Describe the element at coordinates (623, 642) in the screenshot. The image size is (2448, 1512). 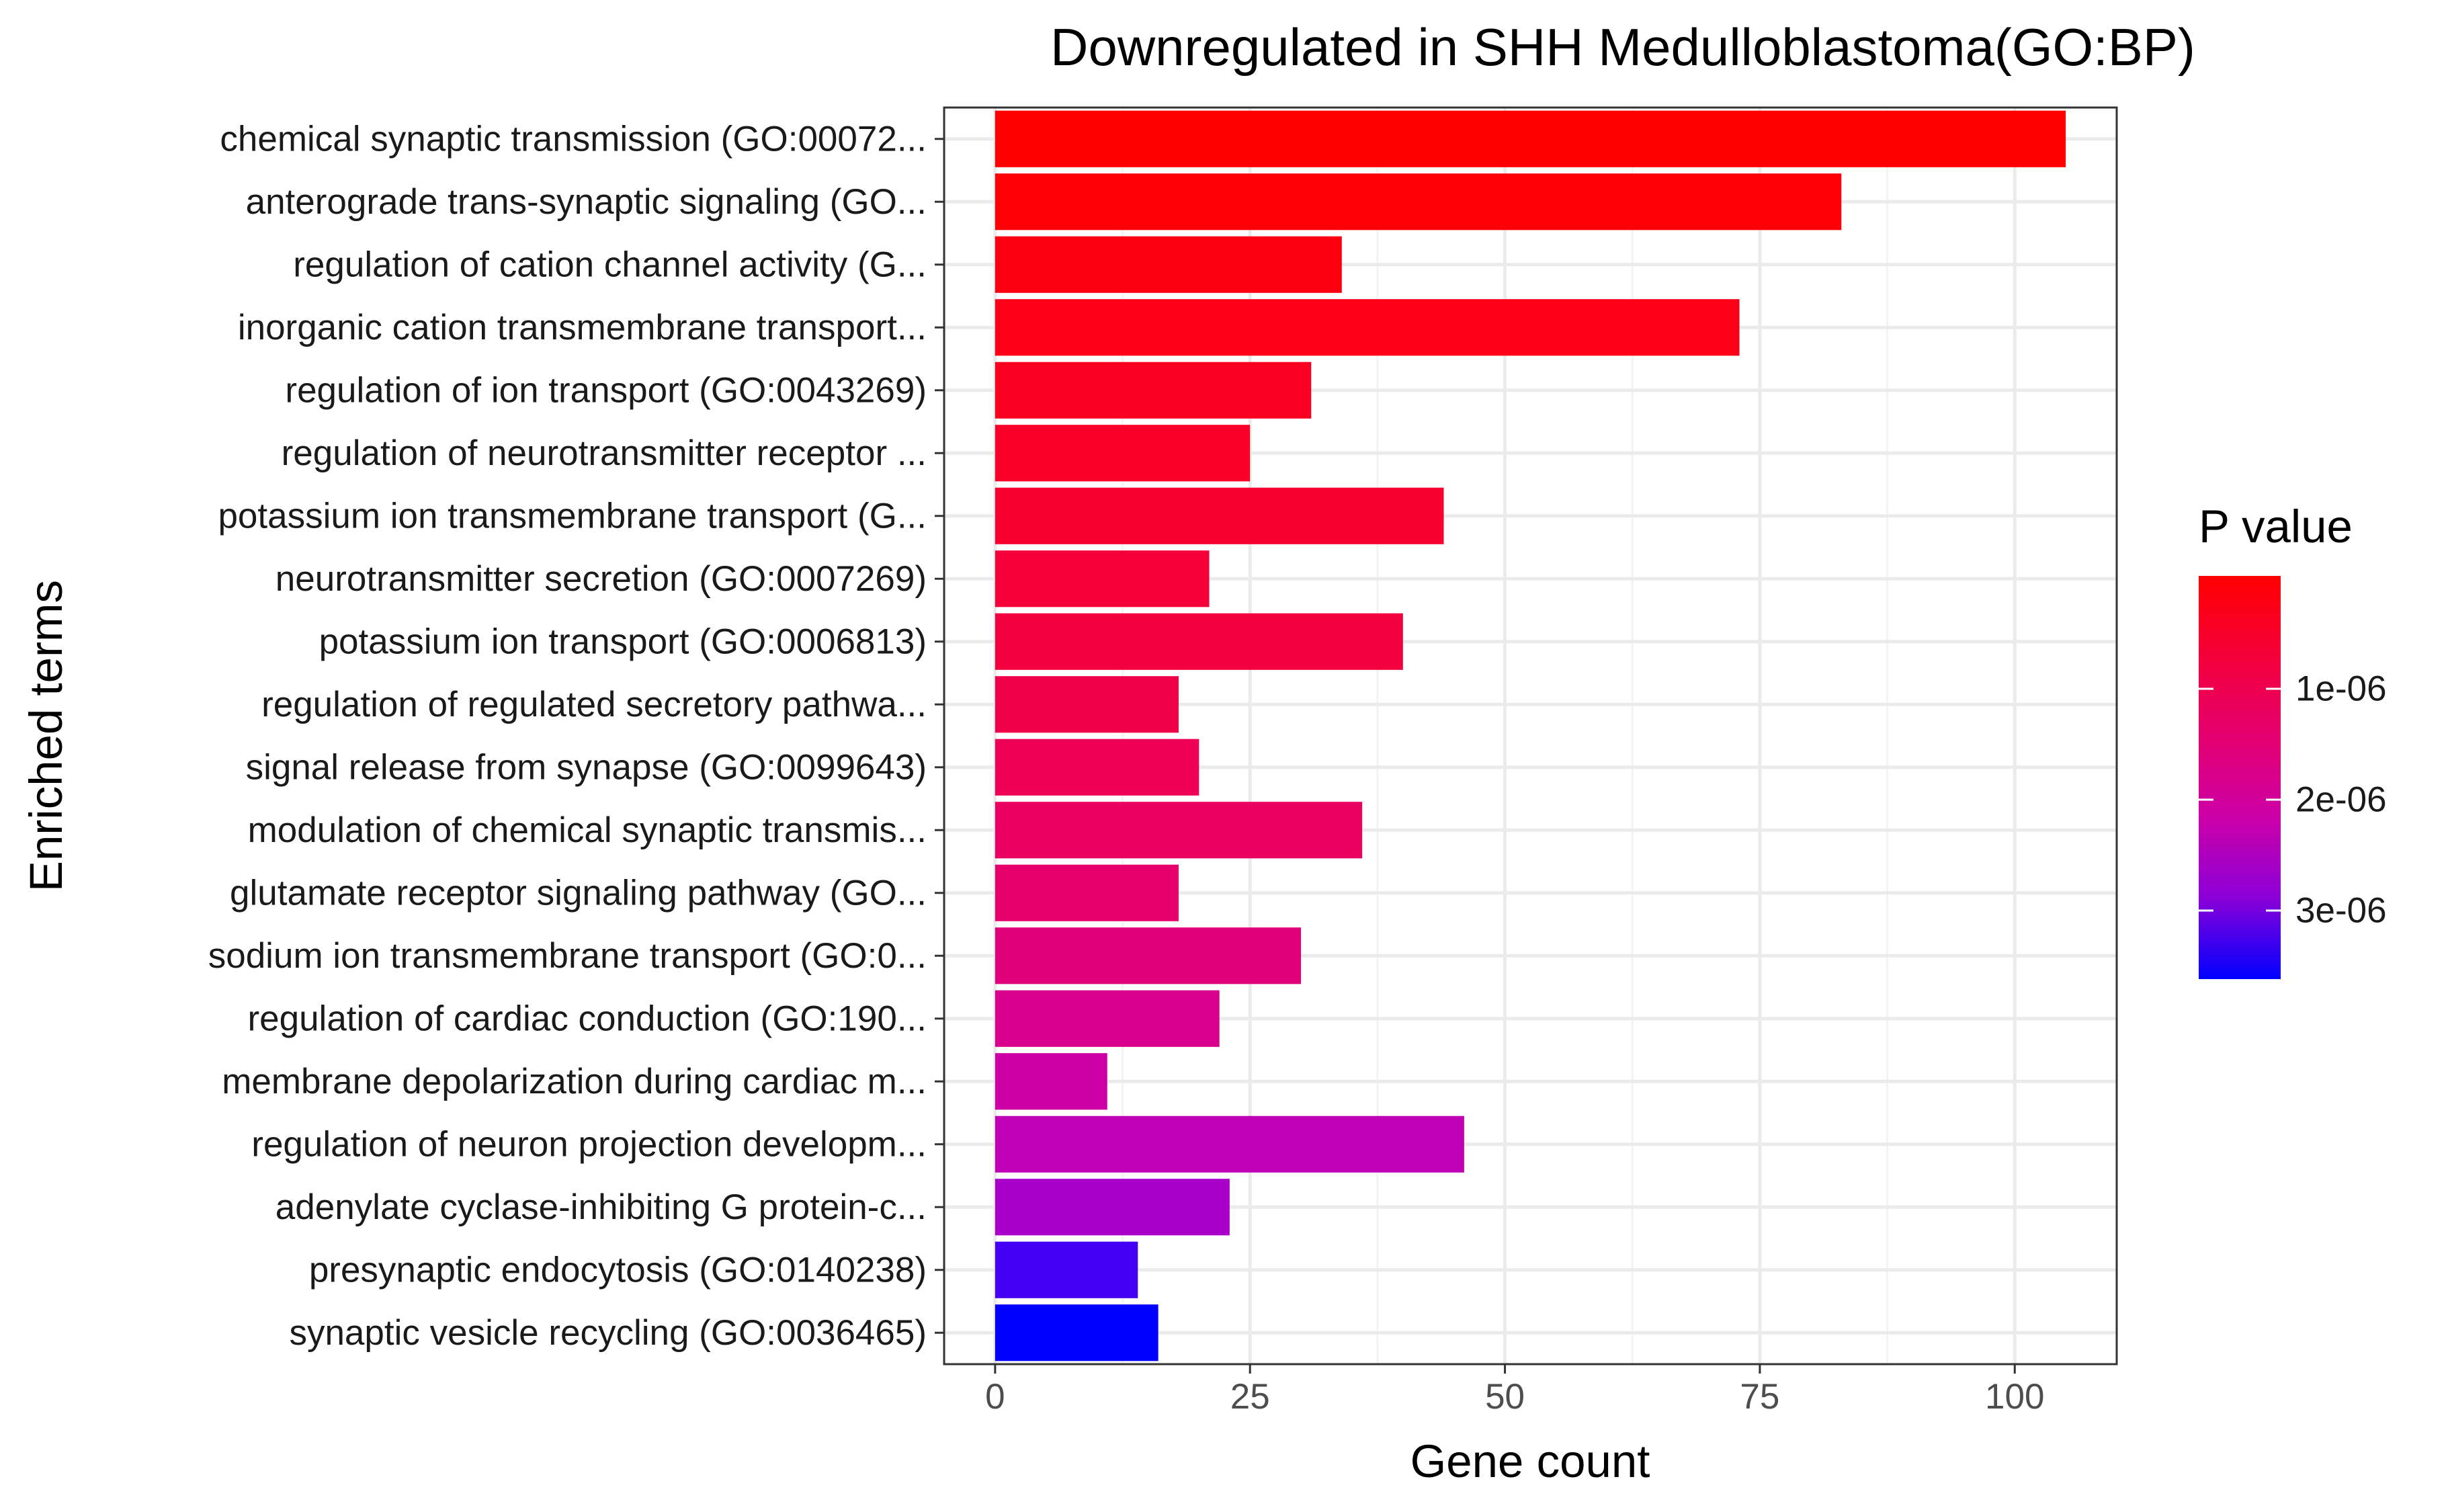
I see `category-label: potassium ion transport (GO:0006813)` at that location.